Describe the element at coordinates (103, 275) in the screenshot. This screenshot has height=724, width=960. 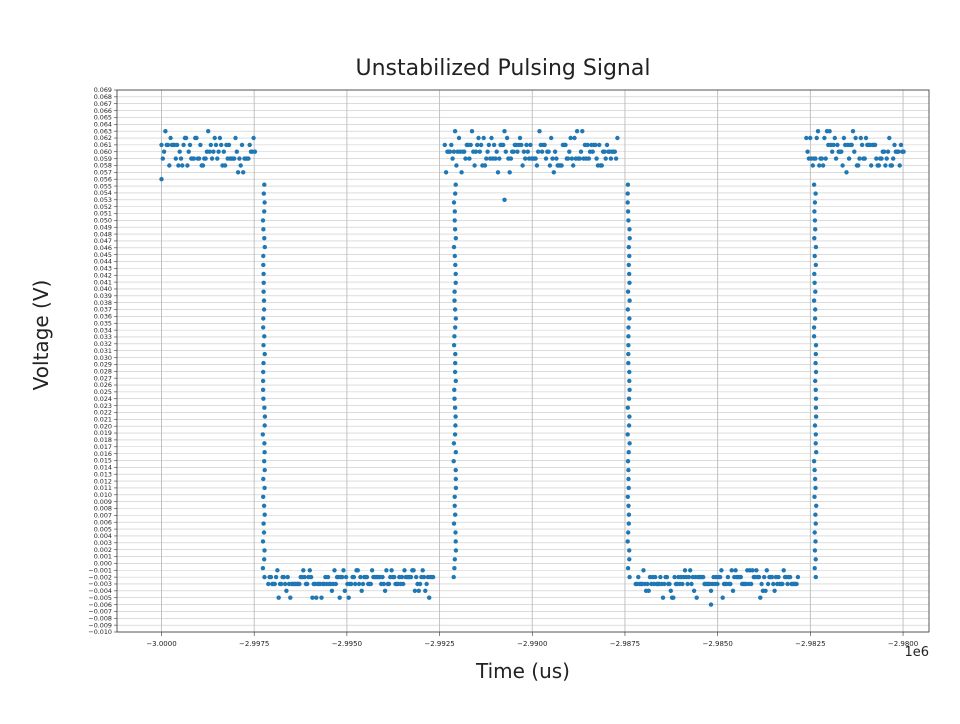
I see `y-tick-label: 0.042` at that location.